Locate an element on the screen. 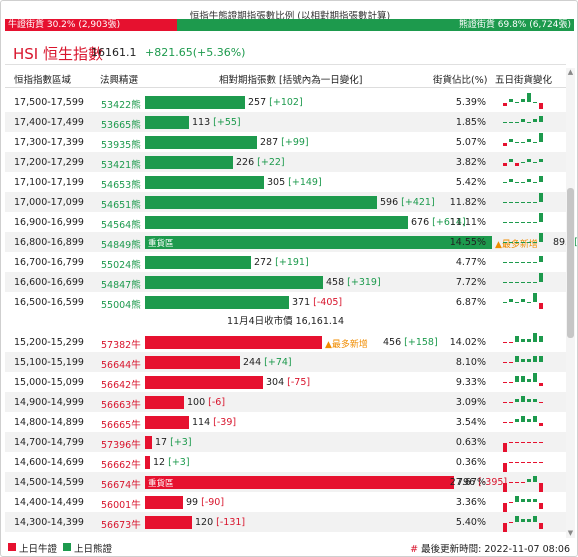 The width and height of the screenshot is (578, 557). row-code-link: 56674牛 is located at coordinates (121, 485).